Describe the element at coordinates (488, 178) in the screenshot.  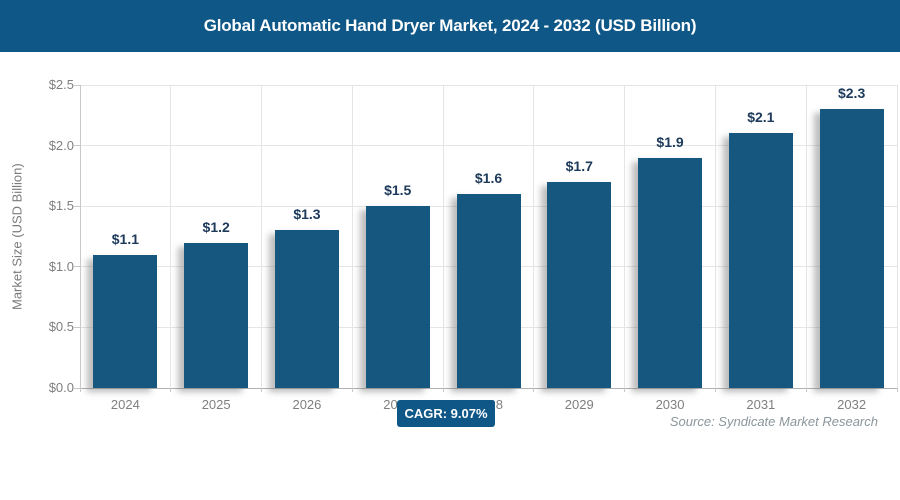
I see `bar-value-label: $1.6` at that location.